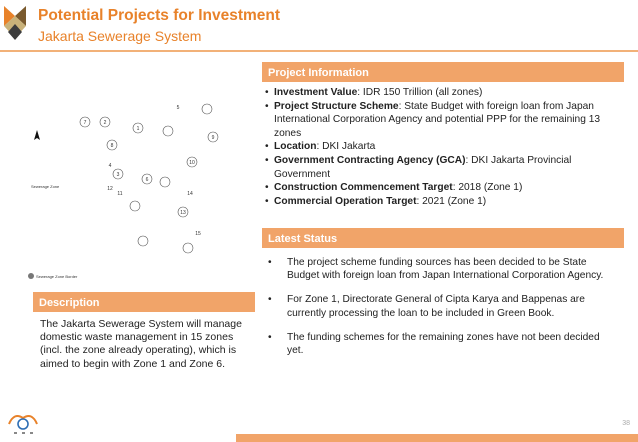  I want to click on info-label: Commercial Operation Target, so click(345, 201).